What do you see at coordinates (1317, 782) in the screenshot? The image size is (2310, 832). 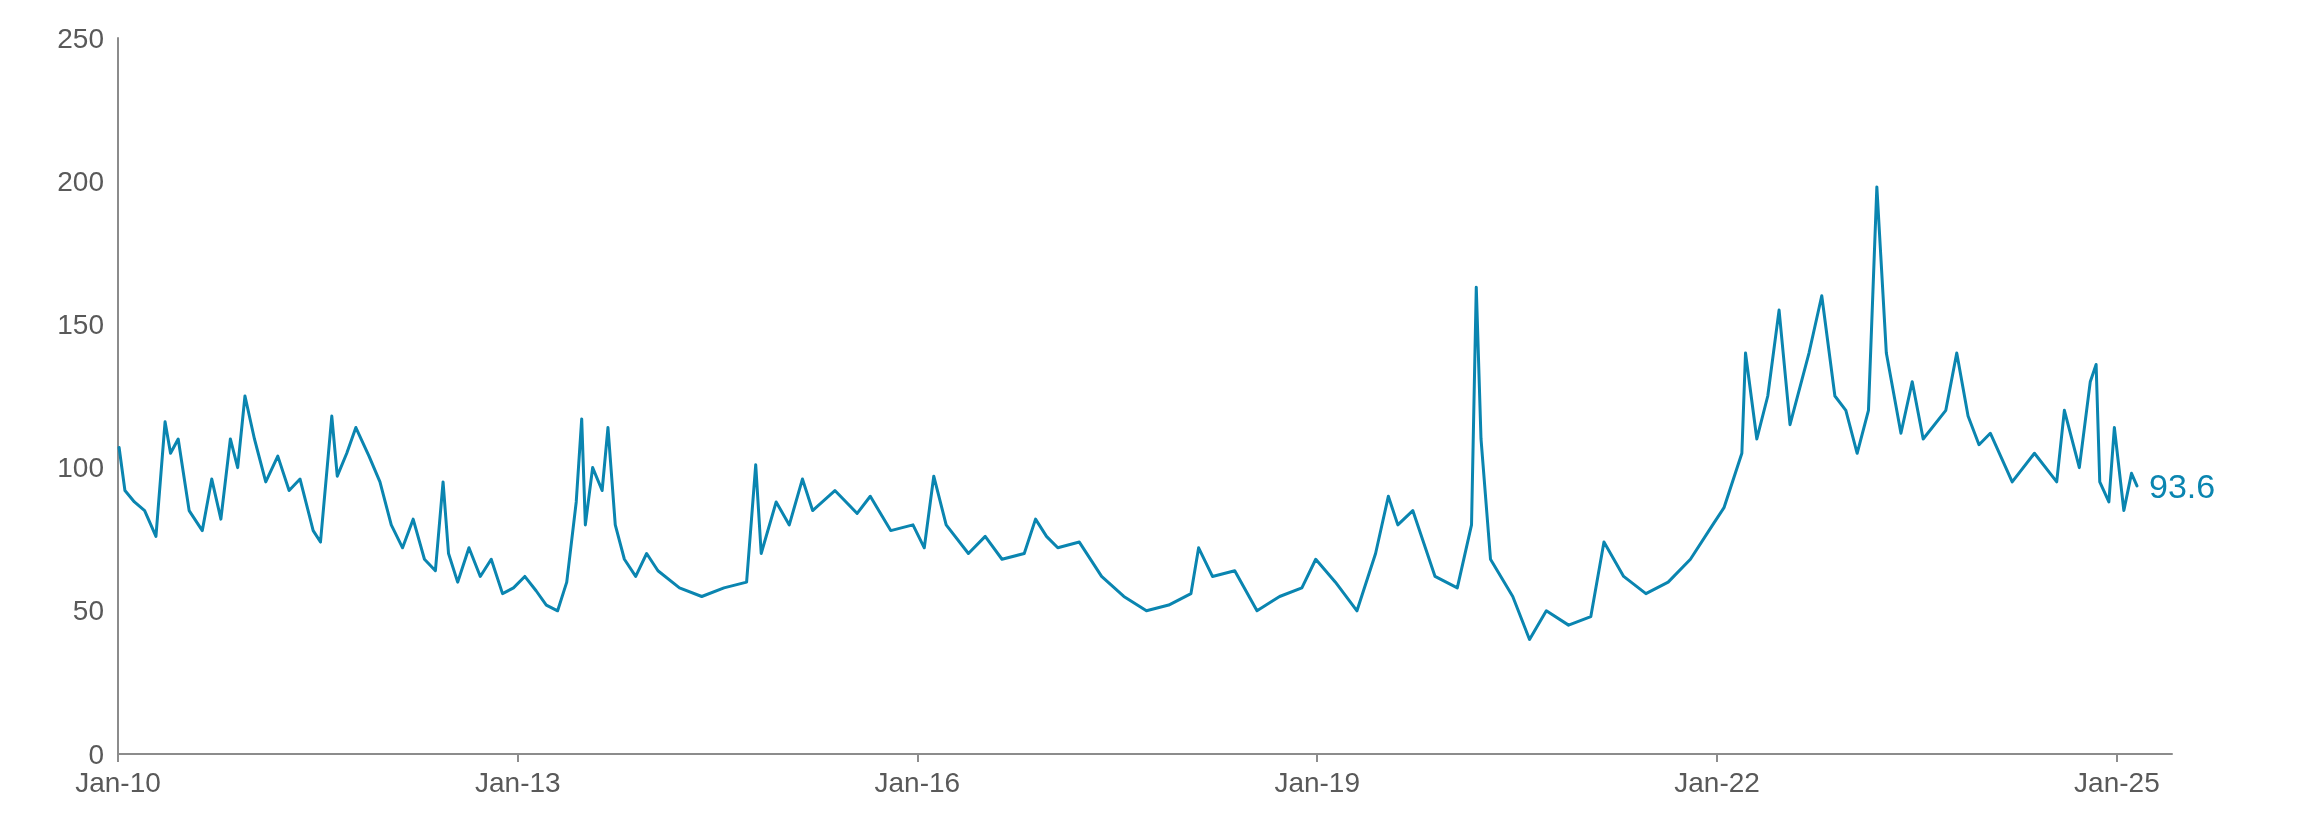 I see `x-tick-label: Jan-19` at bounding box center [1317, 782].